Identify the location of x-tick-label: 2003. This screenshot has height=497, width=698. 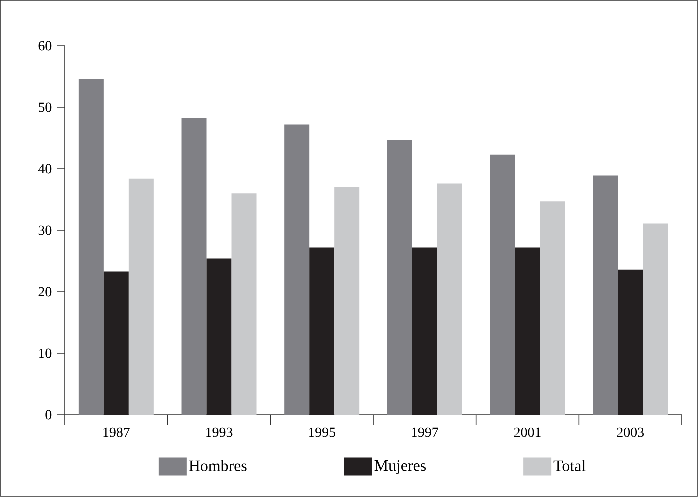
(630, 433).